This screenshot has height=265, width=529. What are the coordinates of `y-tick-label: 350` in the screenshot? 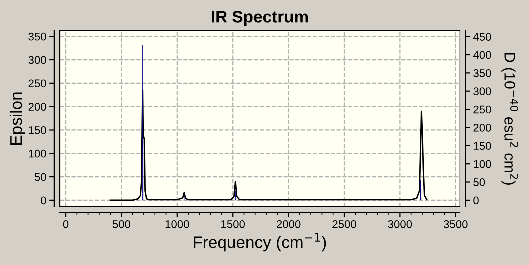 It's located at (37, 36).